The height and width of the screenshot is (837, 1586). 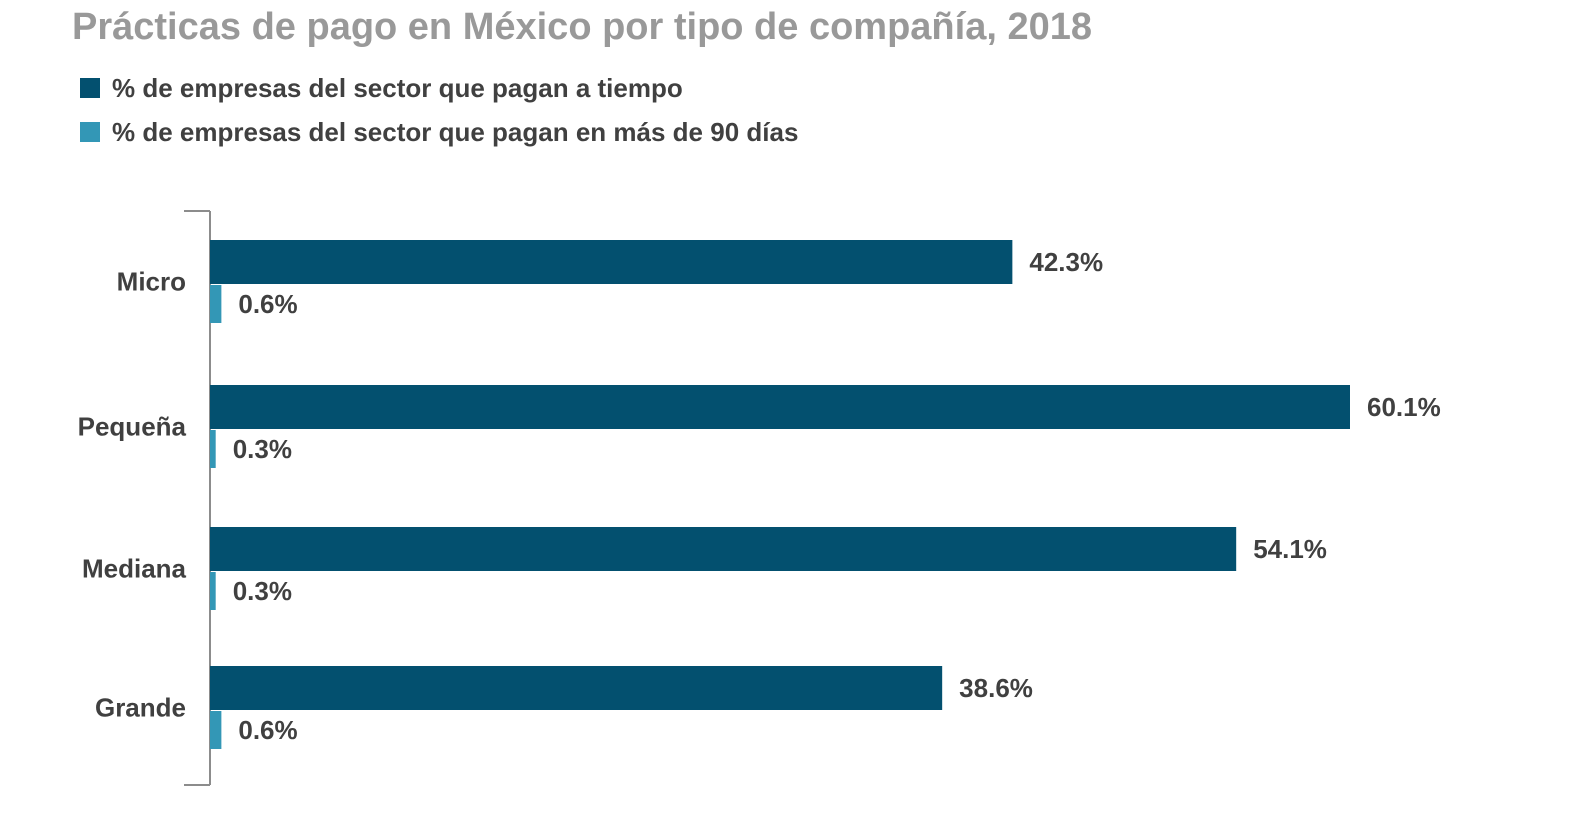 What do you see at coordinates (1066, 262) in the screenshot?
I see `data-label-on-time-0: 42.3%` at bounding box center [1066, 262].